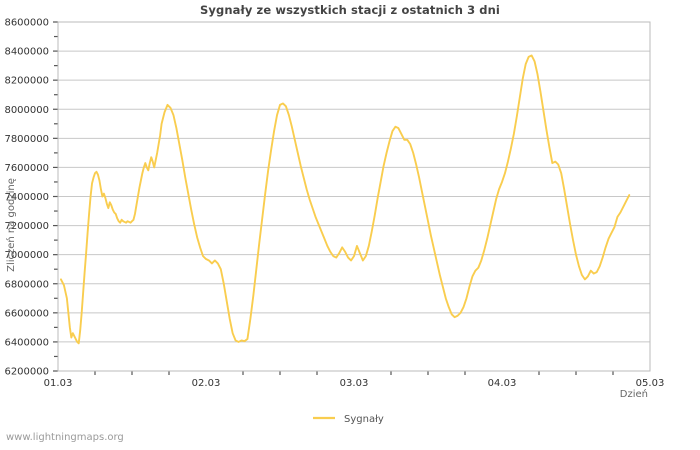 The height and width of the screenshot is (450, 700). I want to click on x-axis-tick-label: 01.03, so click(58, 383).